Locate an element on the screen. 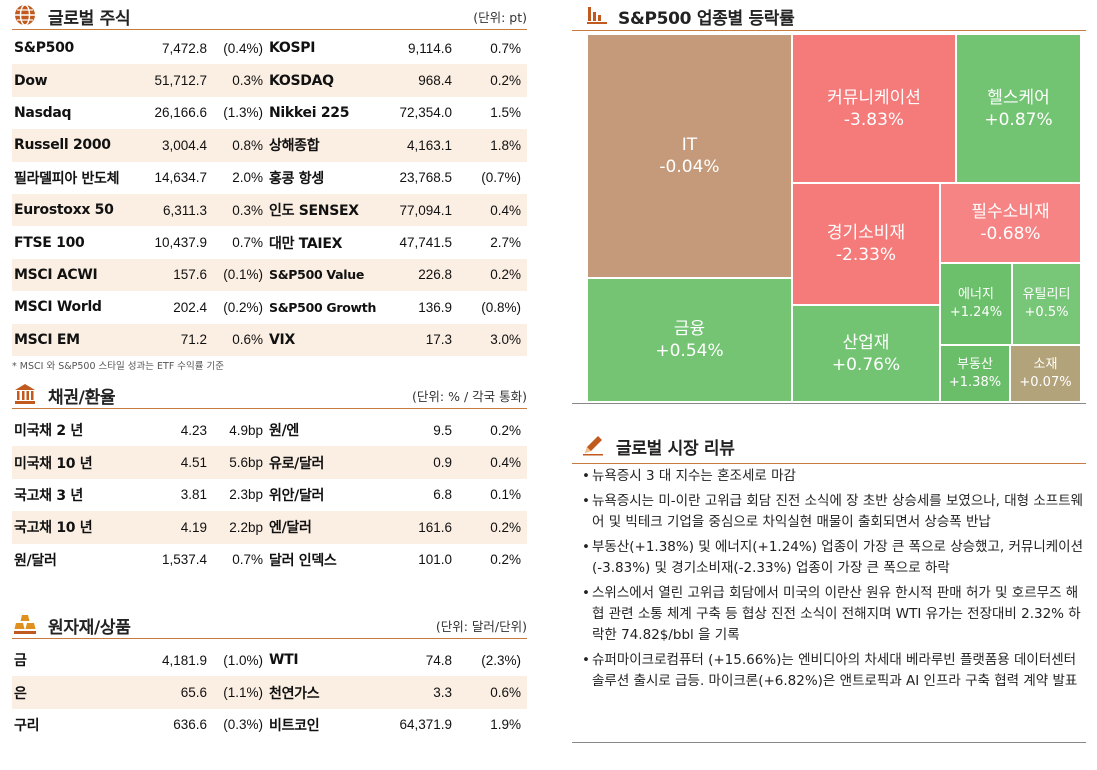 The image size is (1097, 770). row-value: 3,004.4 is located at coordinates (177, 145).